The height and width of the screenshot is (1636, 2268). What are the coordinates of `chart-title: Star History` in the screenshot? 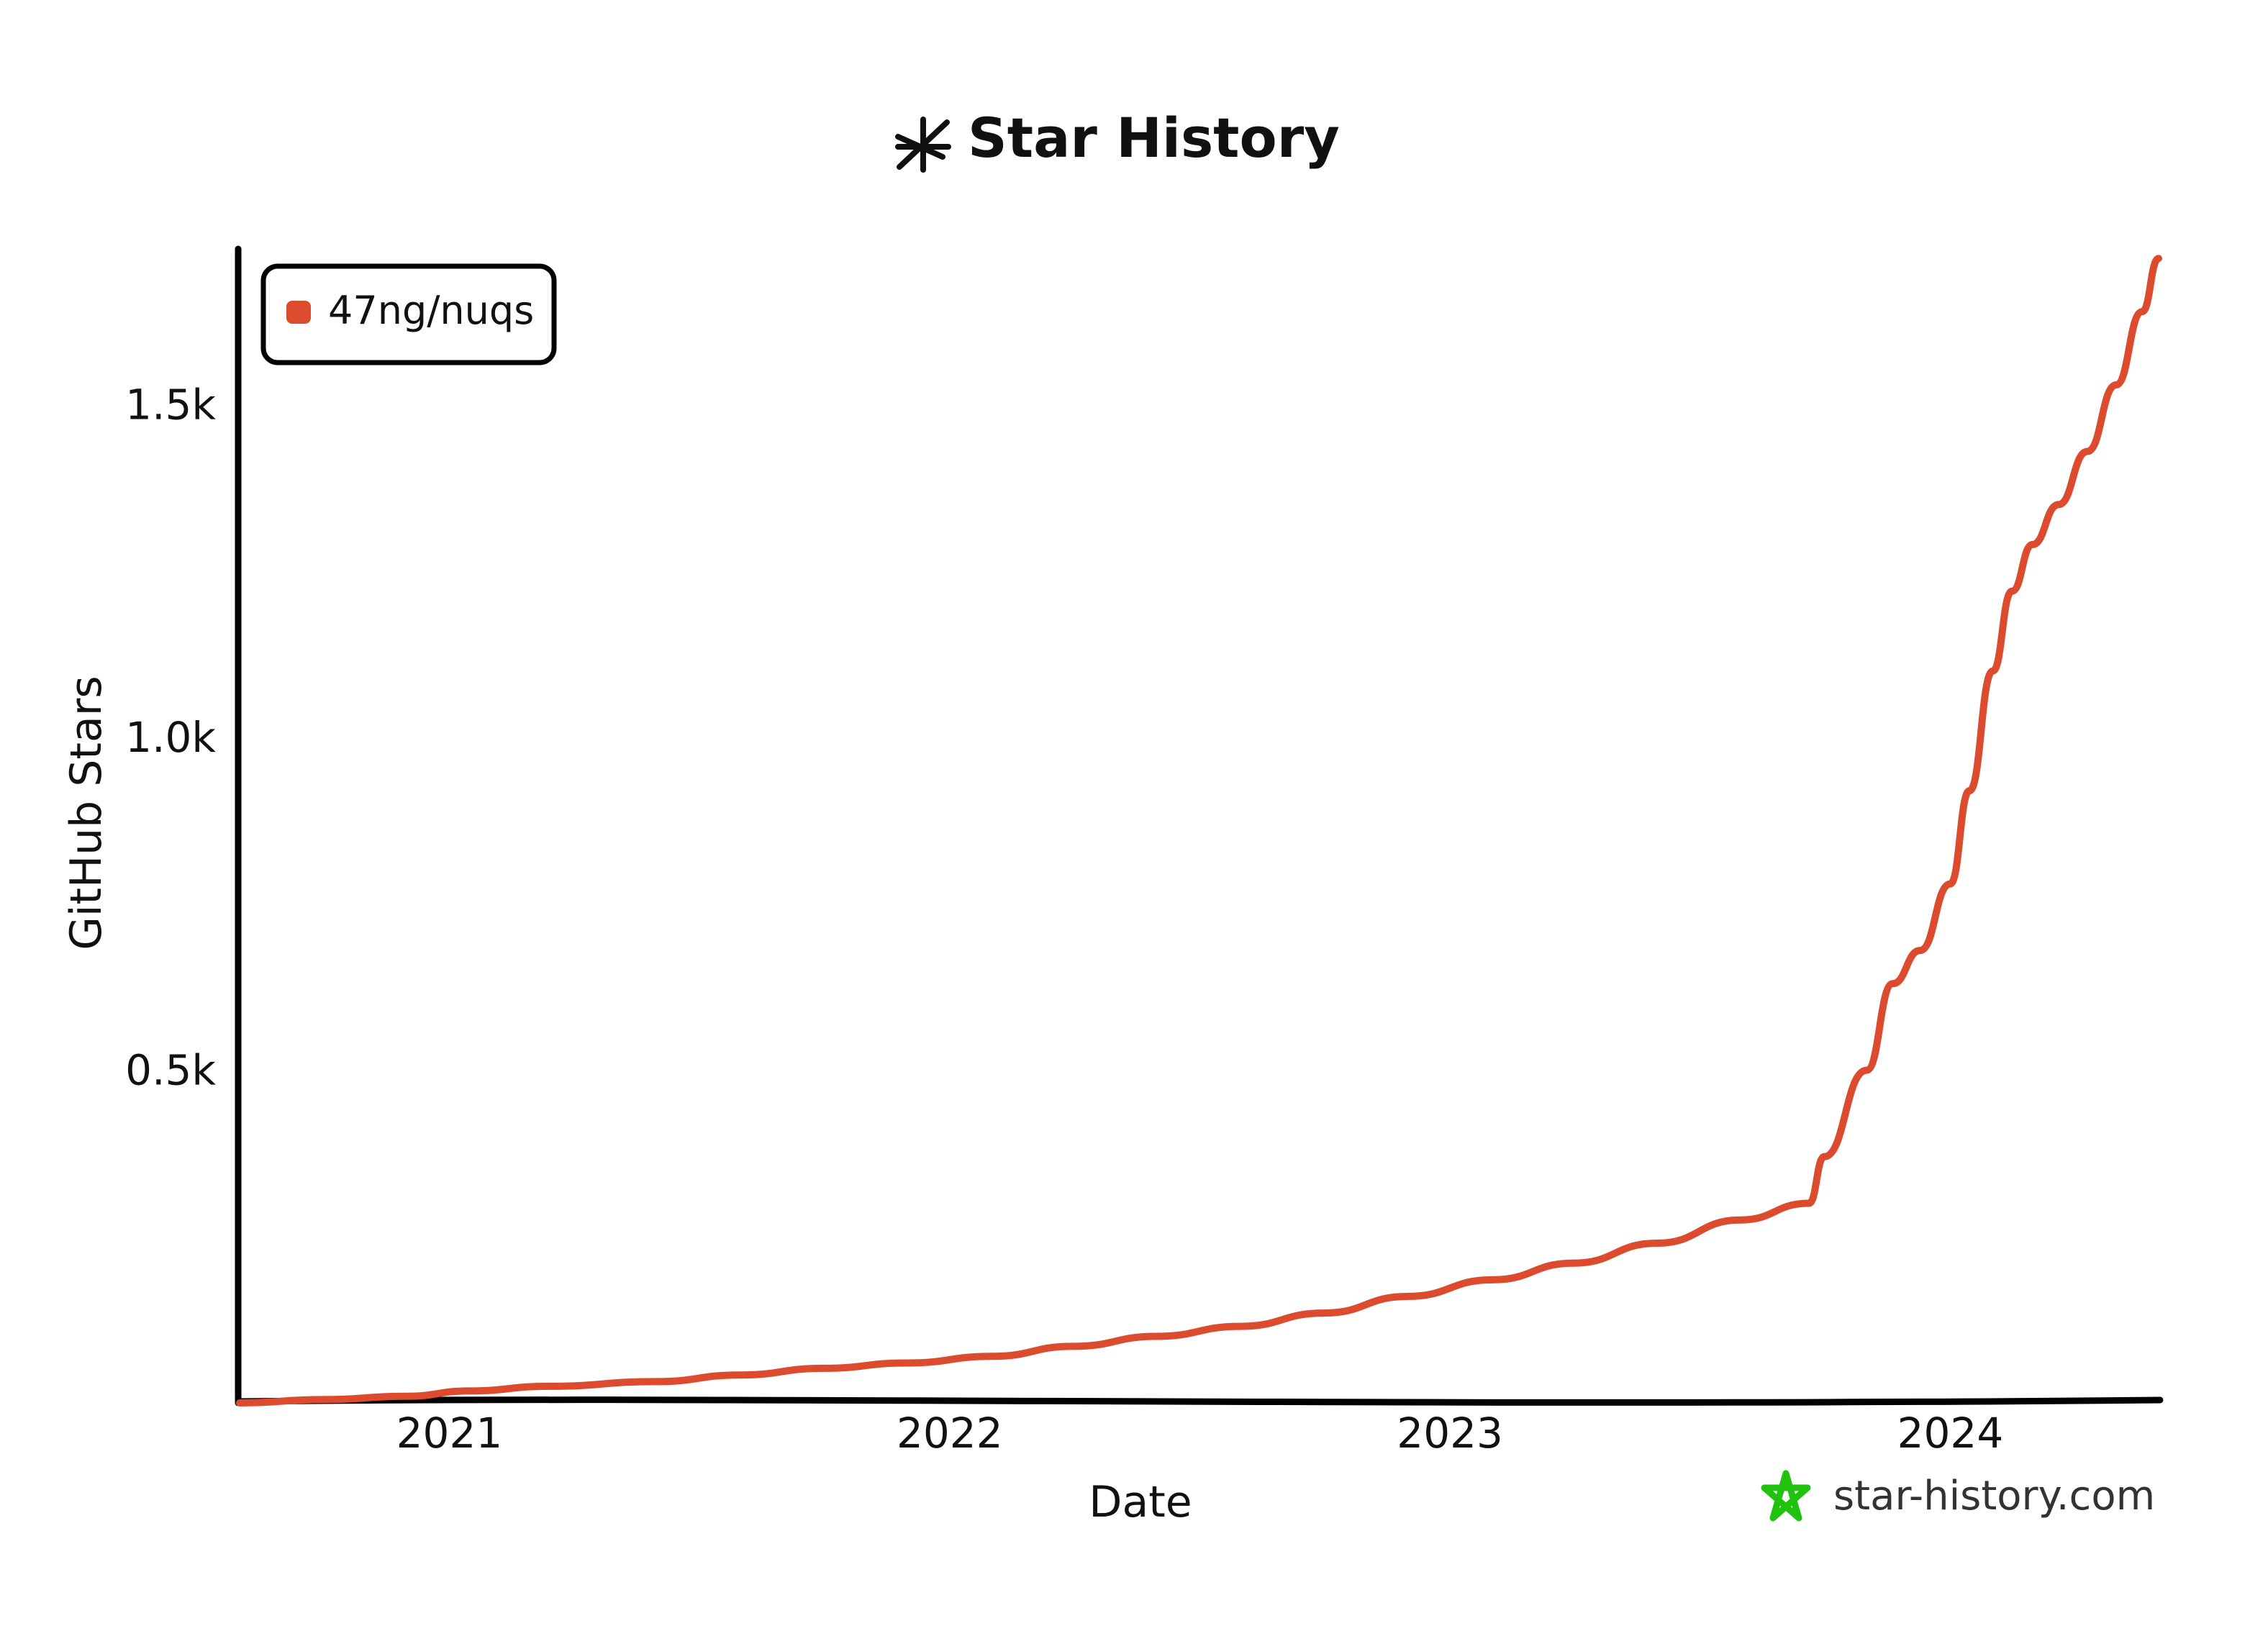 It's located at (1117, 140).